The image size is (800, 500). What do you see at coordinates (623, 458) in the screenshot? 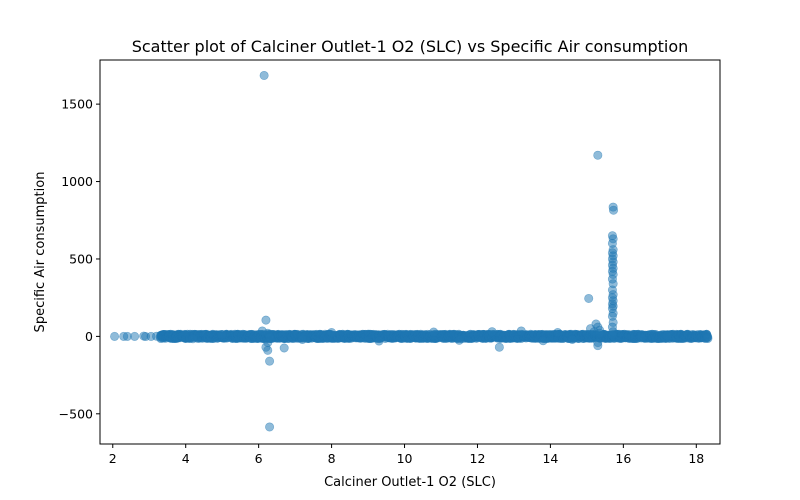
I see `x-tick-label: 16` at bounding box center [623, 458].